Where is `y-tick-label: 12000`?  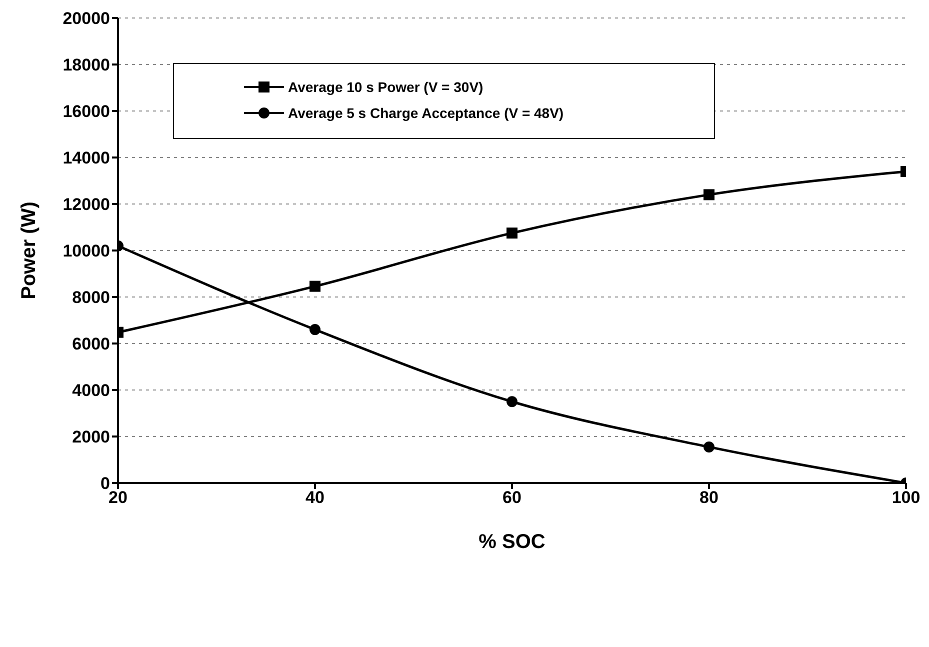 y-tick-label: 12000 is located at coordinates (86, 204).